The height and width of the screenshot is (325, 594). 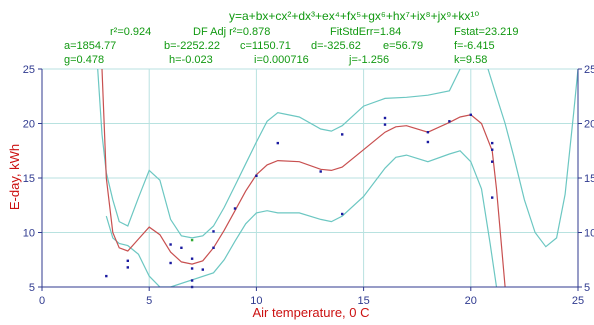 I want to click on param-value: b=-2252.22, so click(x=192, y=46).